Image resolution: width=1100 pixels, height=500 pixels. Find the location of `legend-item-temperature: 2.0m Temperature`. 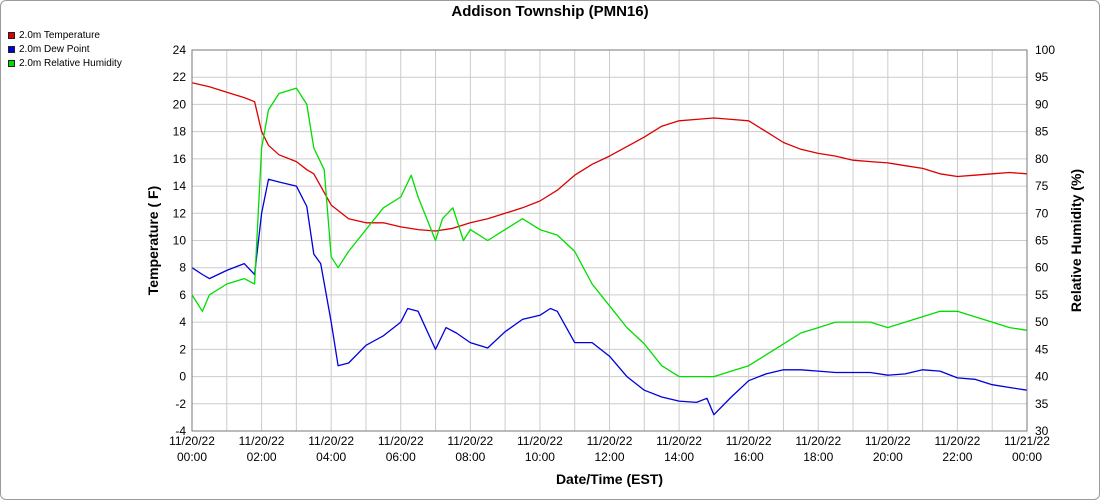

legend-item-temperature: 2.0m Temperature is located at coordinates (65, 35).